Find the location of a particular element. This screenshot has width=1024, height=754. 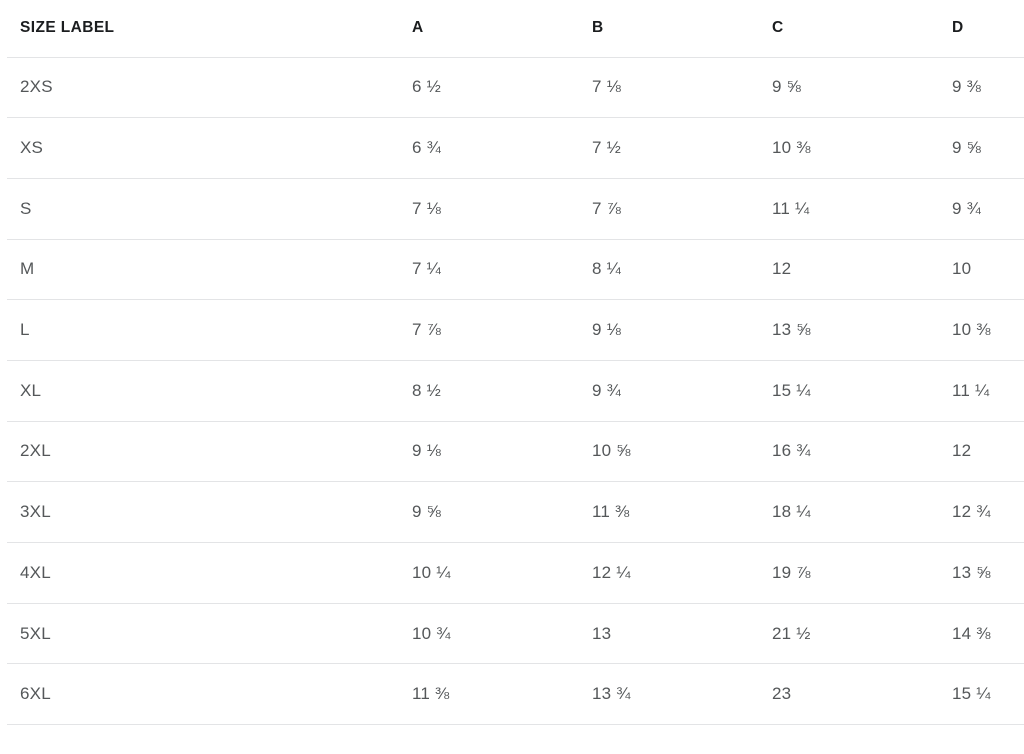

table-row: XS 6 ¾ 7 ½ 10 ⅜ 9 ⅝ is located at coordinates (515, 148).